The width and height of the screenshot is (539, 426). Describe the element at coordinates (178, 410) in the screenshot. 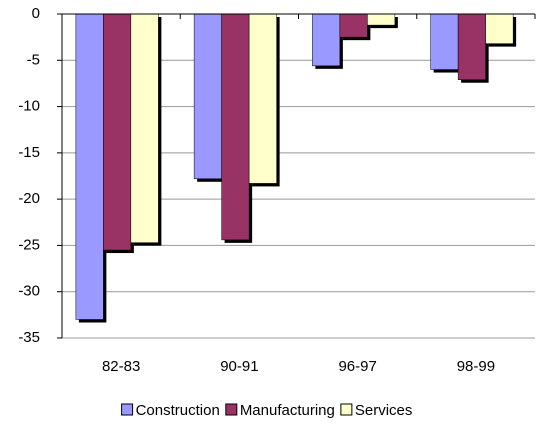

I see `legend-label: Construction` at that location.